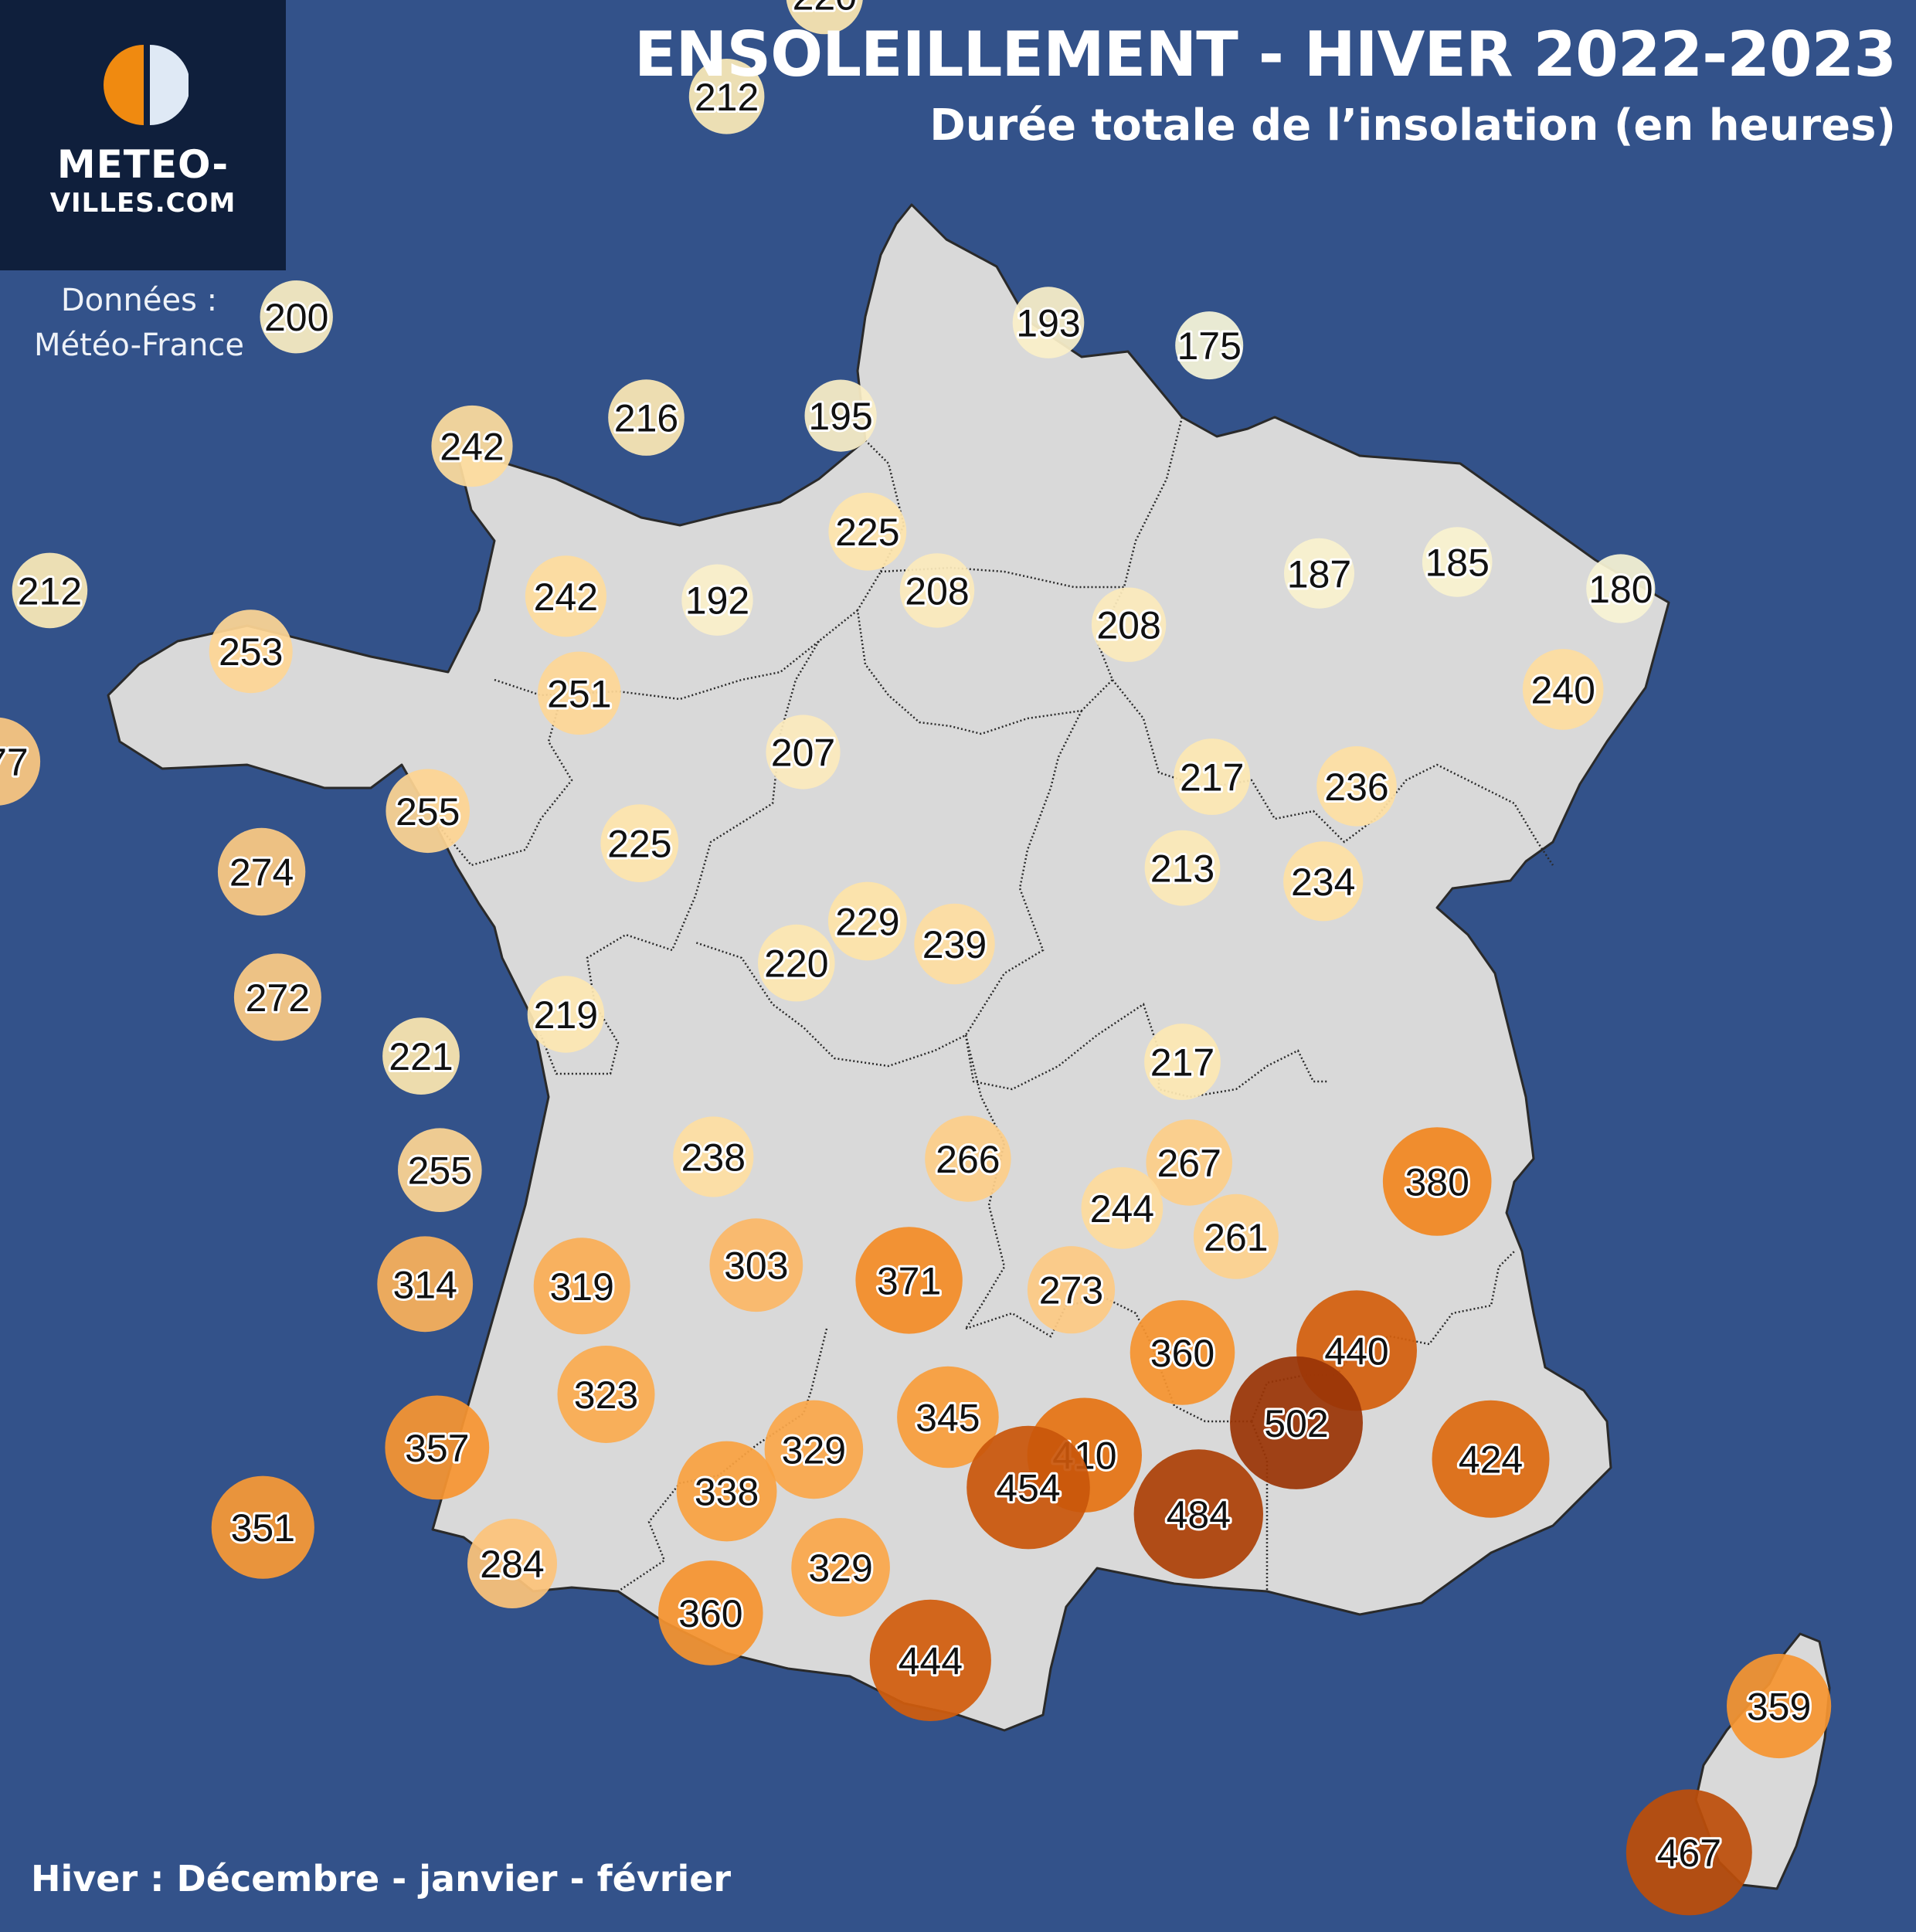  I want to click on station-marker: 323, so click(606, 1395).